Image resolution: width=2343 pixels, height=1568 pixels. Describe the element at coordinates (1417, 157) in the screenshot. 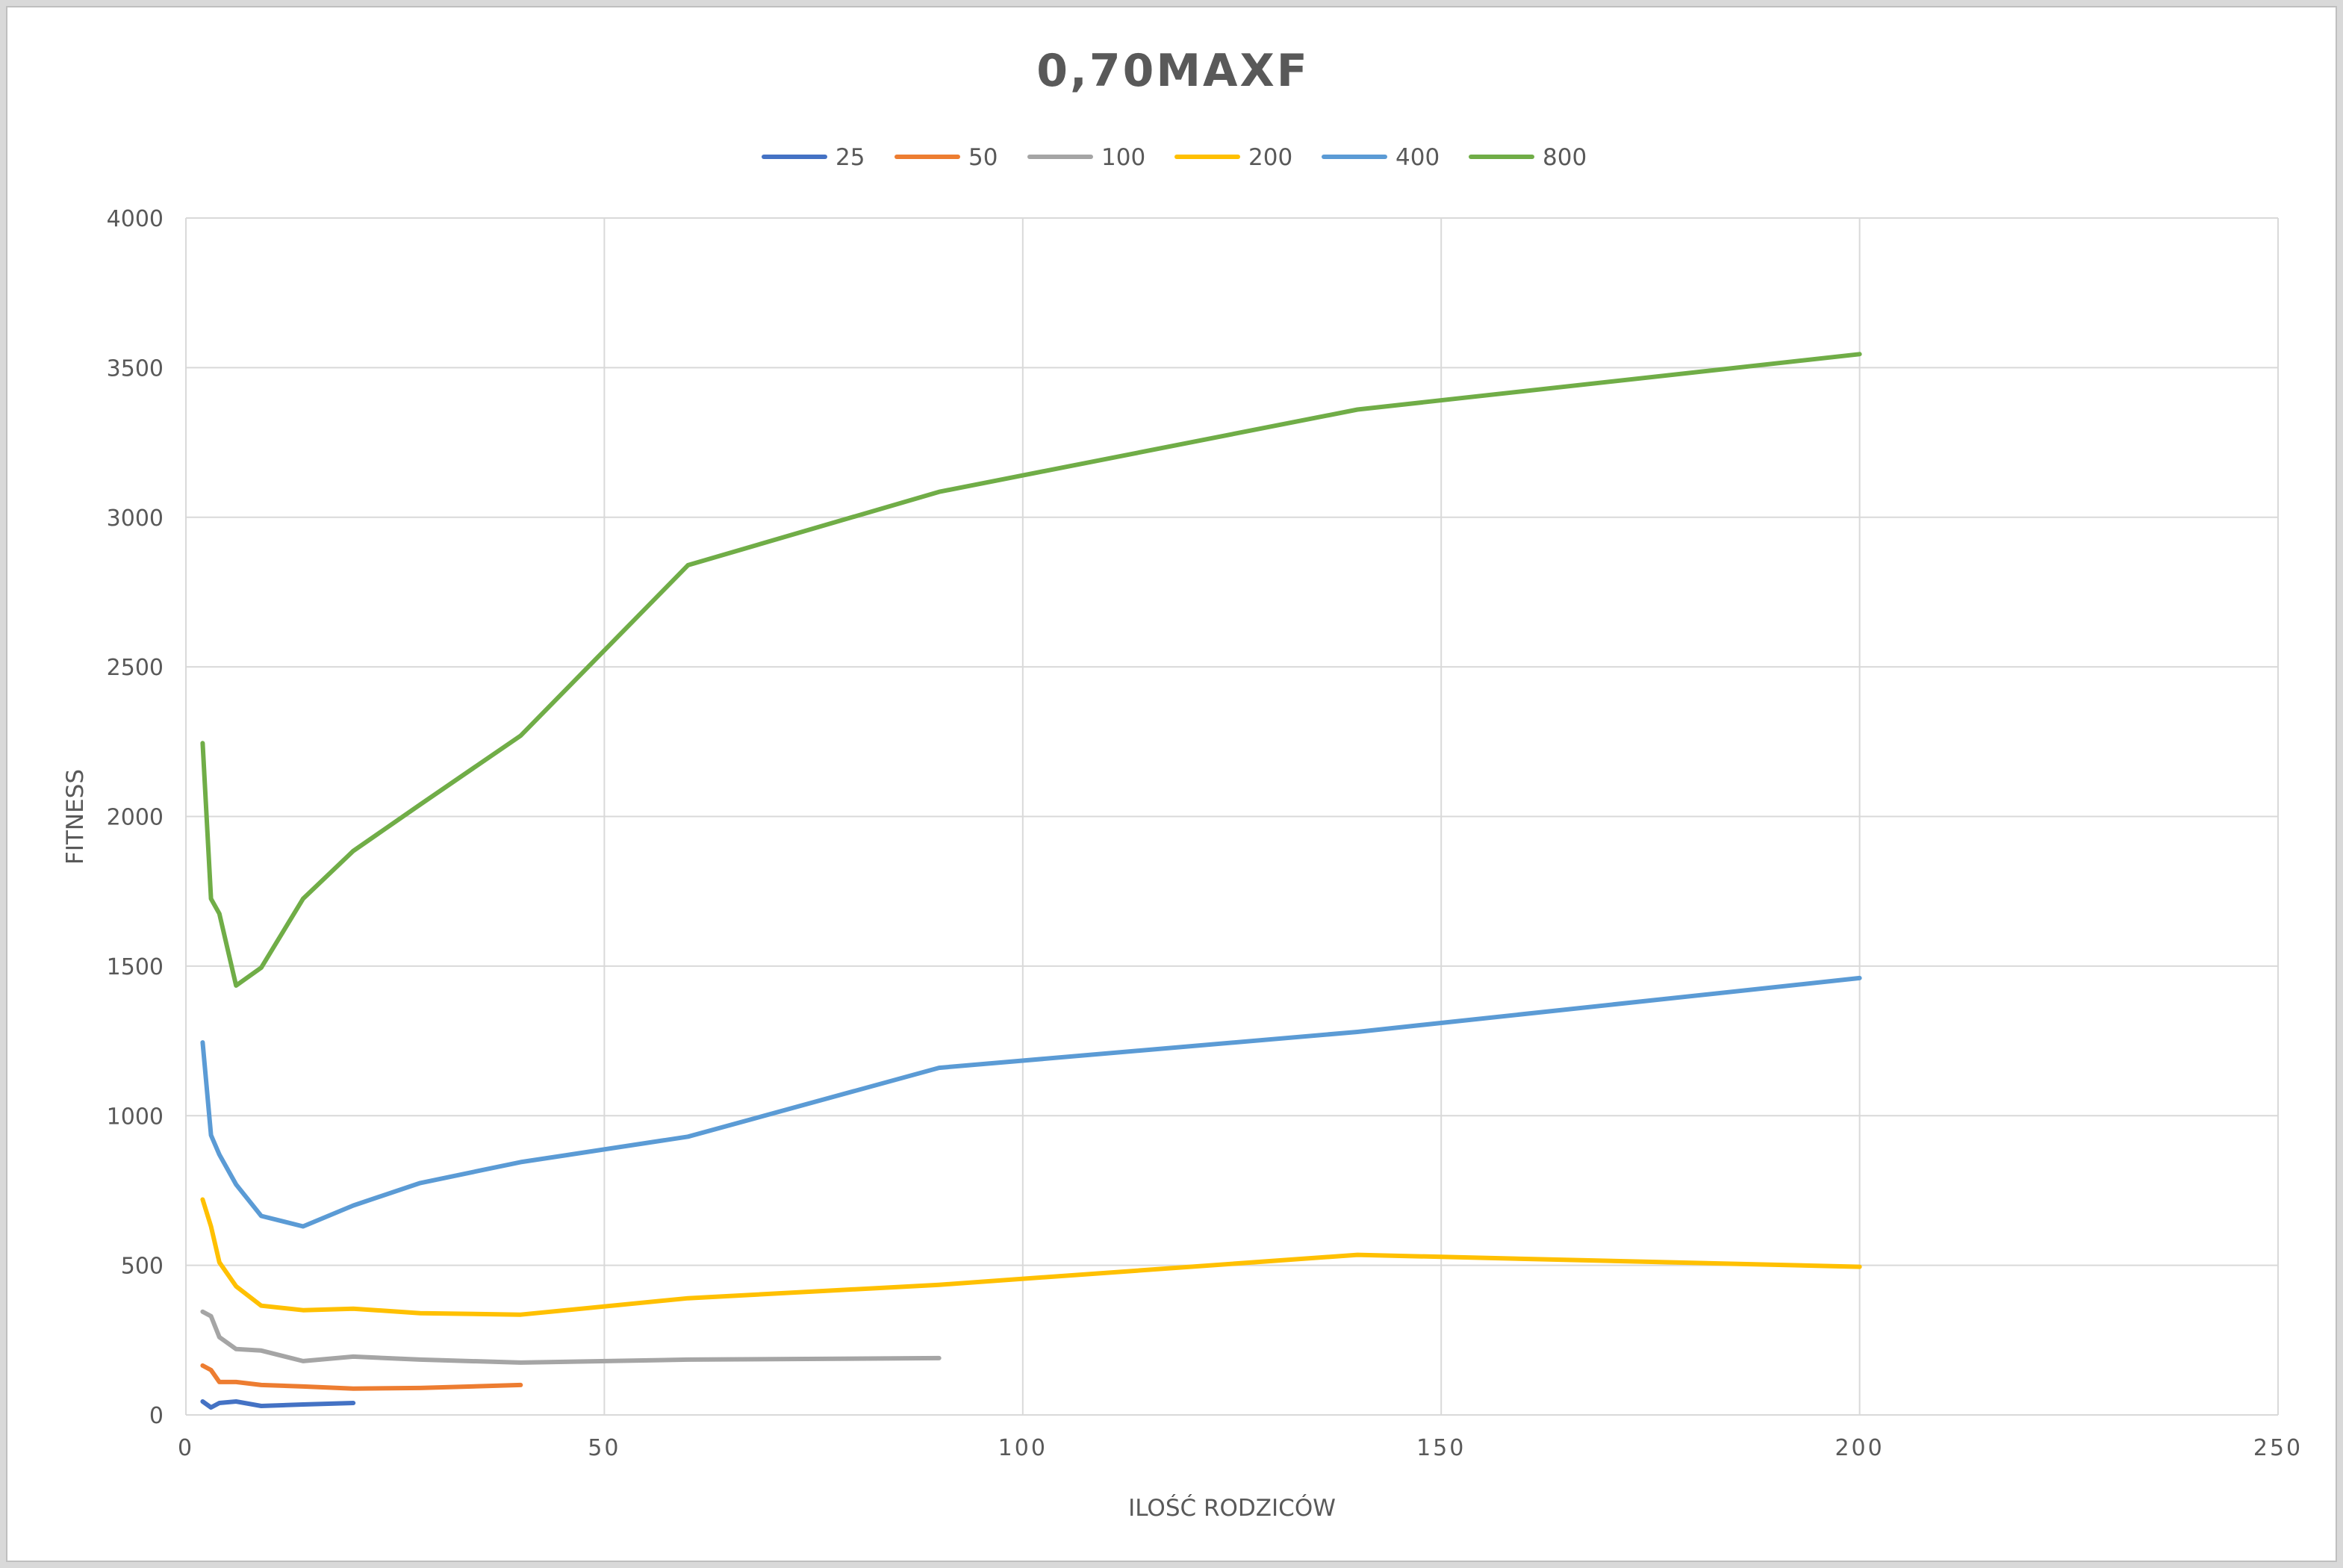

I see `legend-label: 400` at that location.